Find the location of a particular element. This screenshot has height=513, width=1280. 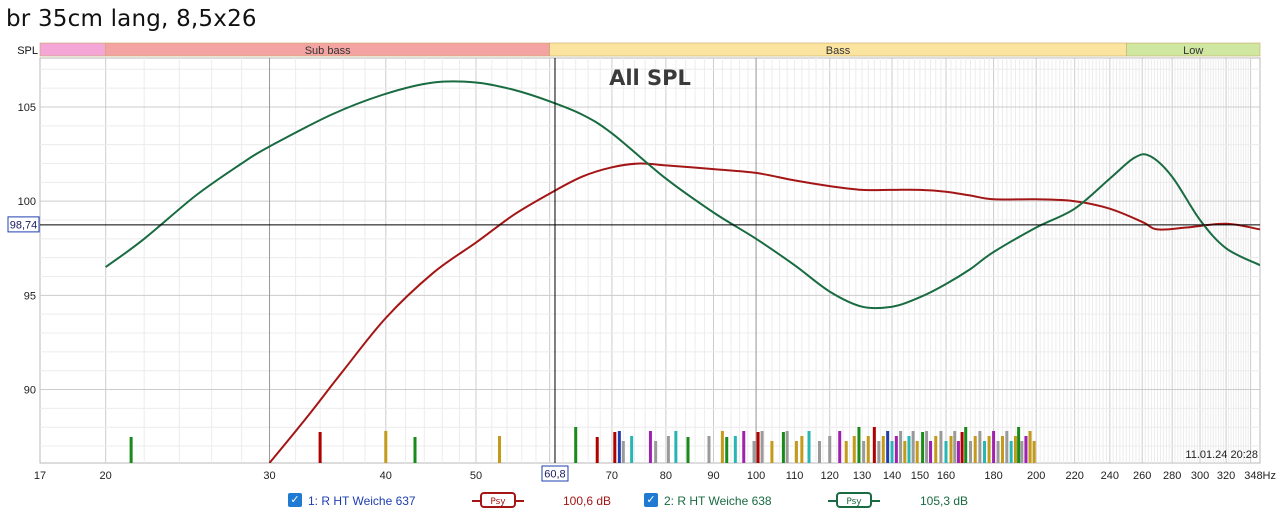

series-1-name: 1: R HT Weiche 637 is located at coordinates (362, 501).